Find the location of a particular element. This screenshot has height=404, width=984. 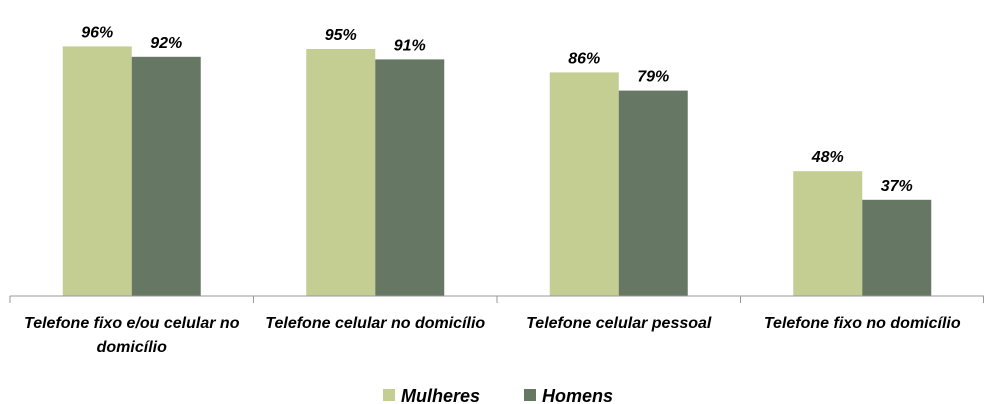

value-label: 48% is located at coordinates (827, 157).